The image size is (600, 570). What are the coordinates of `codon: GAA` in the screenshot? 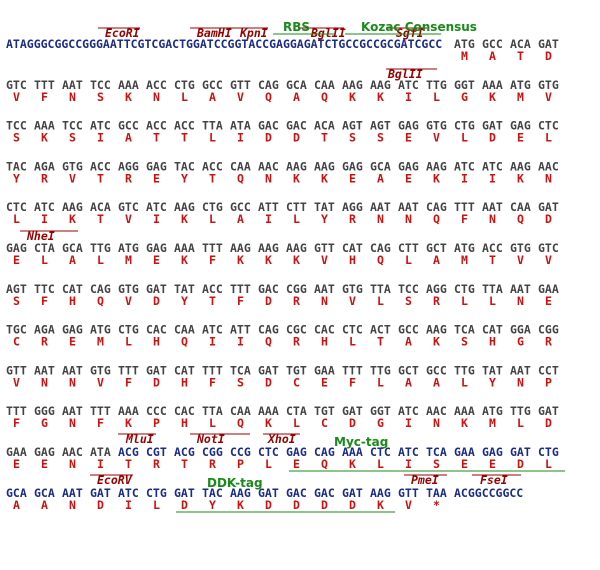 It's located at (548, 289).